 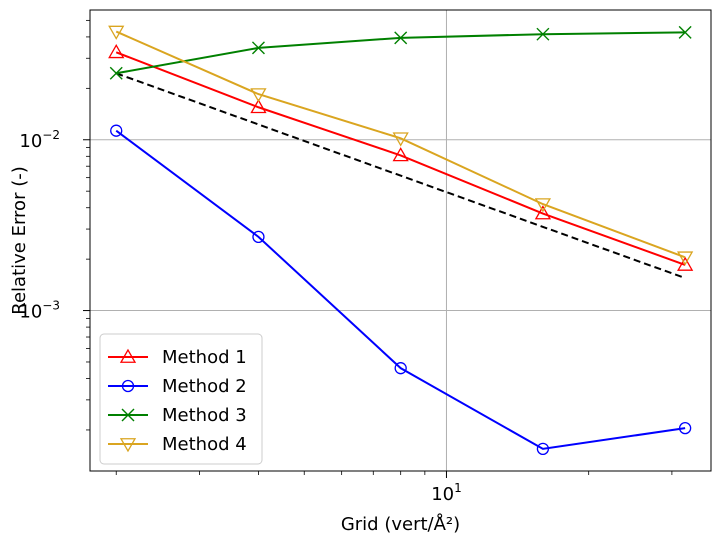 I want to click on legend-item: Method 2, so click(x=177, y=386).